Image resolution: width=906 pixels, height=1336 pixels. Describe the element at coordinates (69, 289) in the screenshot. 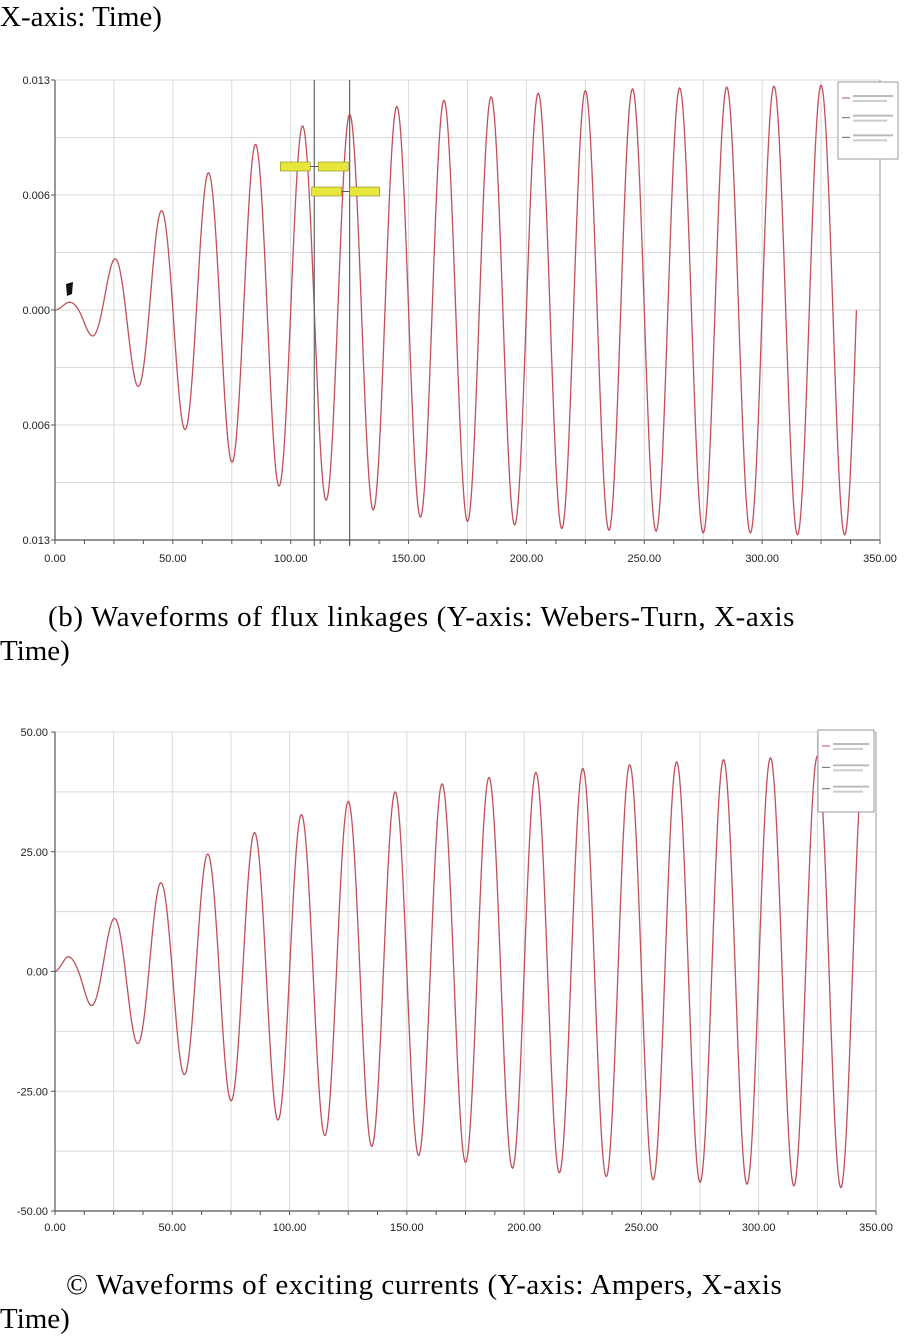

I see `start-marker` at that location.